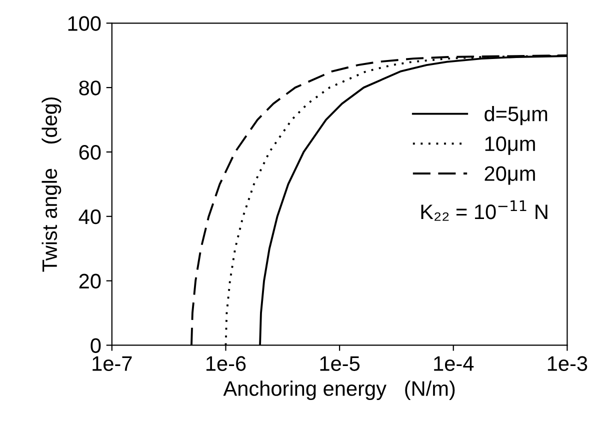  Describe the element at coordinates (95, 345) in the screenshot. I see `y-tick-label: 0` at that location.